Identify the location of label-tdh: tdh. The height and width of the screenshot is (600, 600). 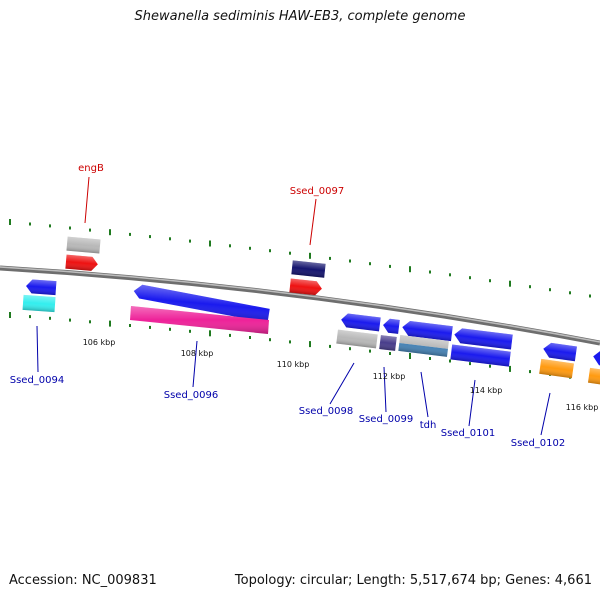
(428, 425).